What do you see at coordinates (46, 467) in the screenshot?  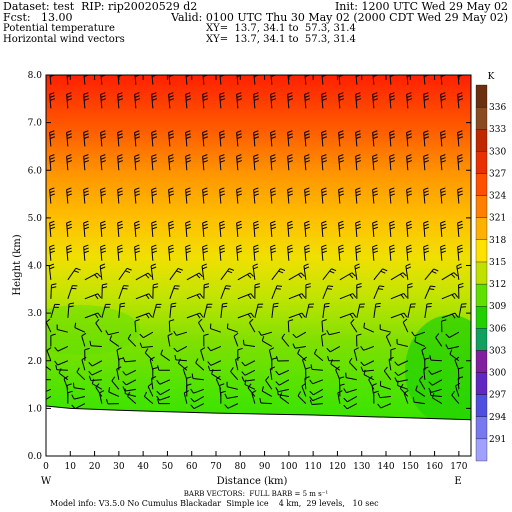 I see `x-tick-label: 0` at bounding box center [46, 467].